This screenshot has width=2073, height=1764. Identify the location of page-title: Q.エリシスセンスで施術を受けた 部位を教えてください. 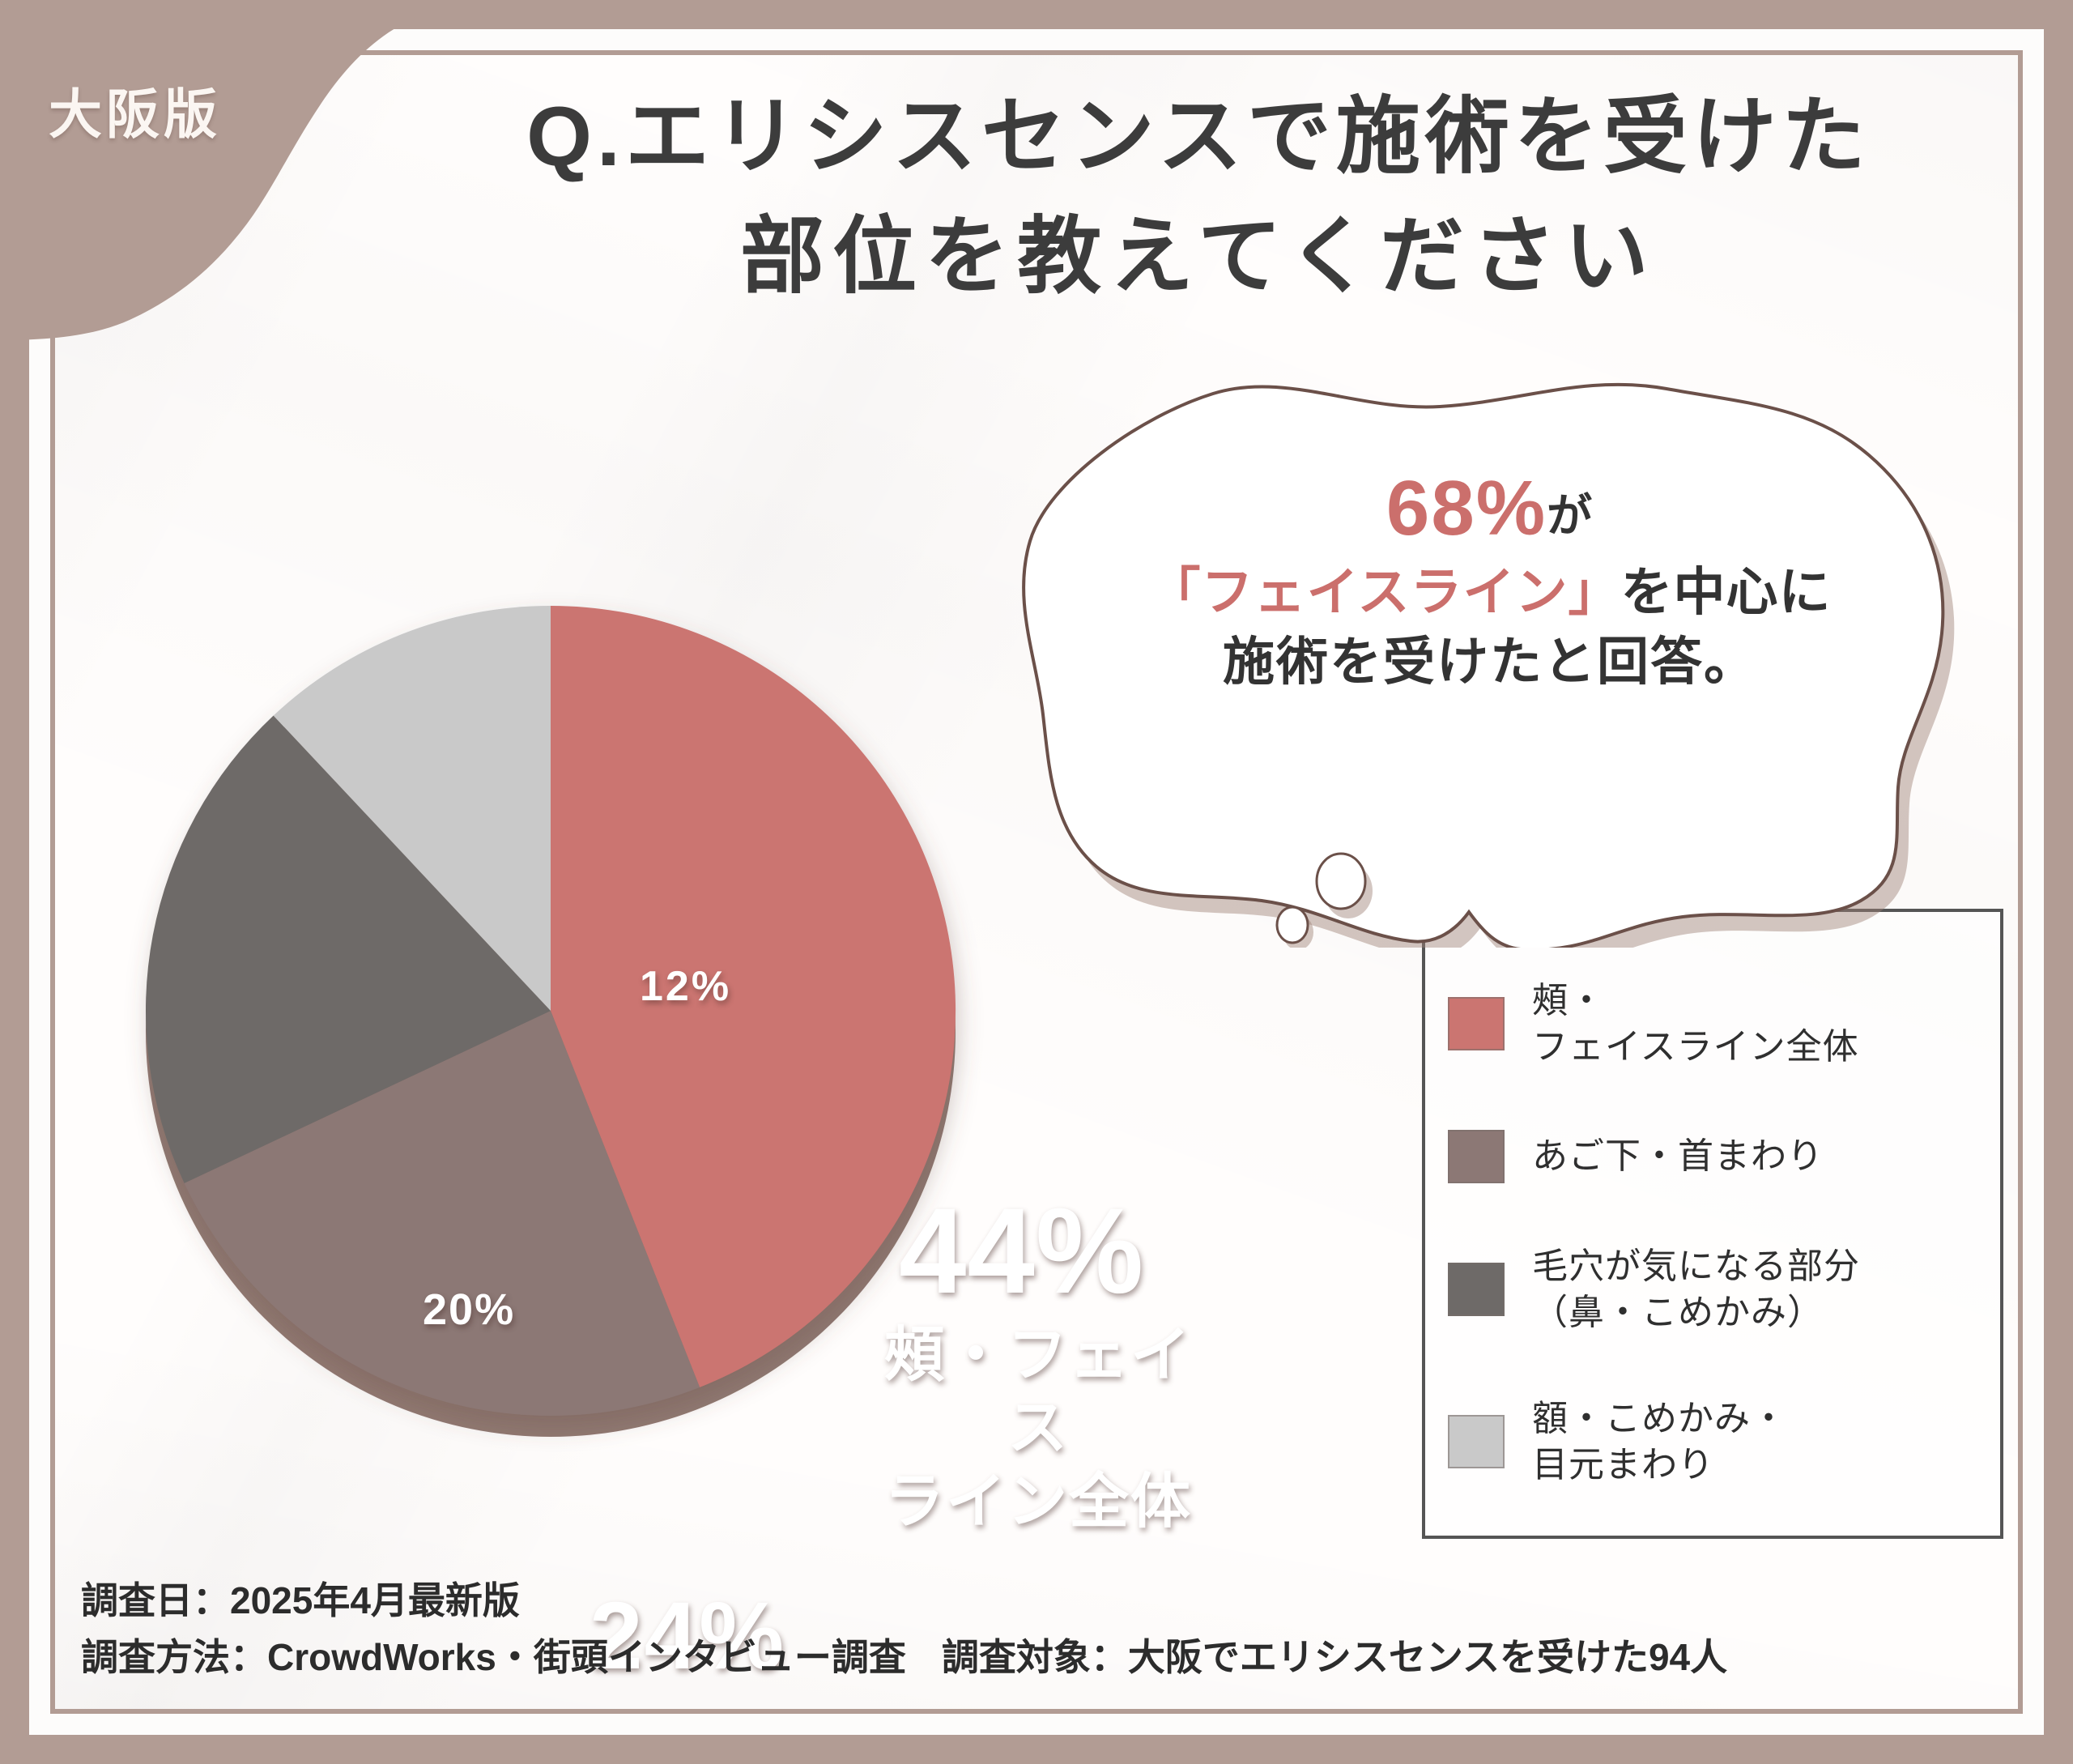
(1198, 197).